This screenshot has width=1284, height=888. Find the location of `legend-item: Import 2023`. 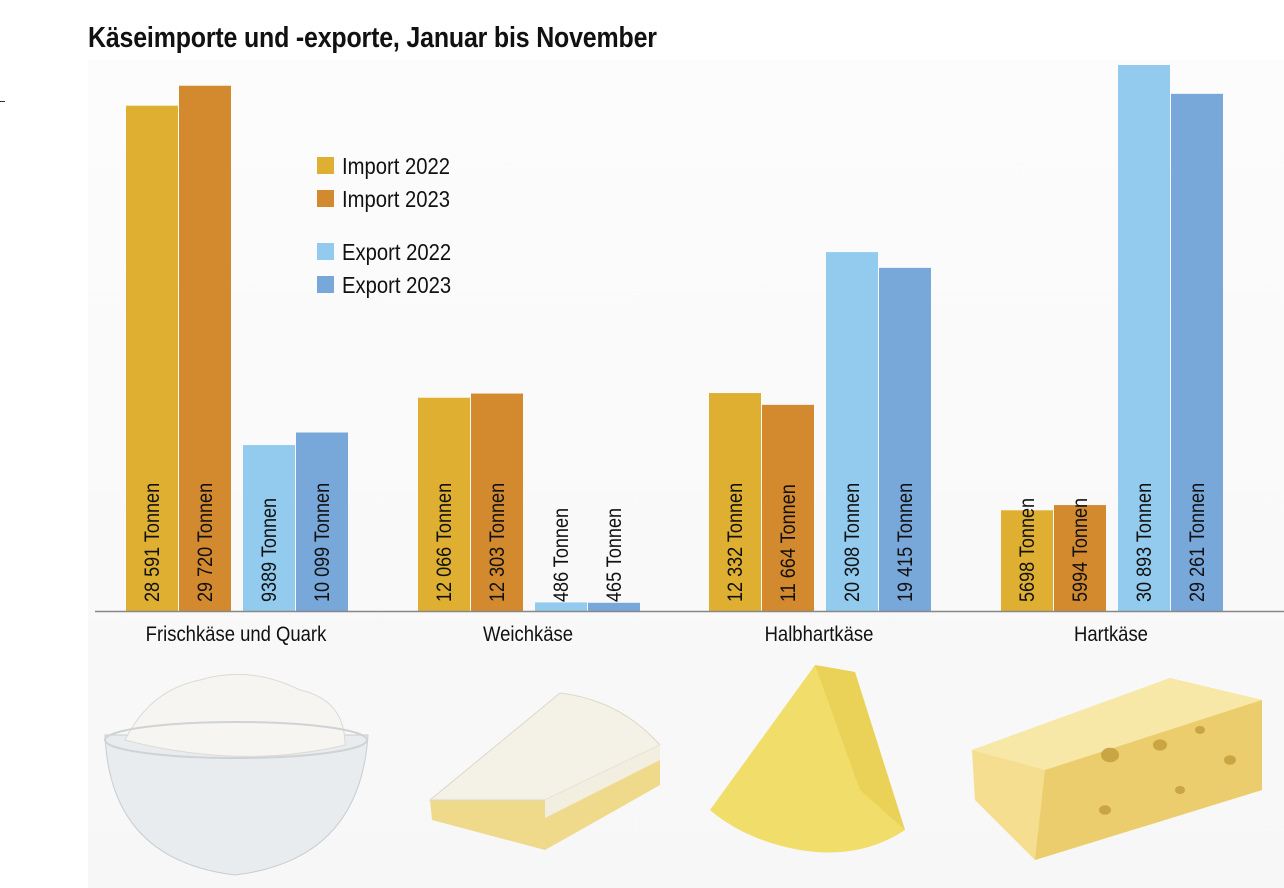

legend-item: Import 2023 is located at coordinates (383, 199).